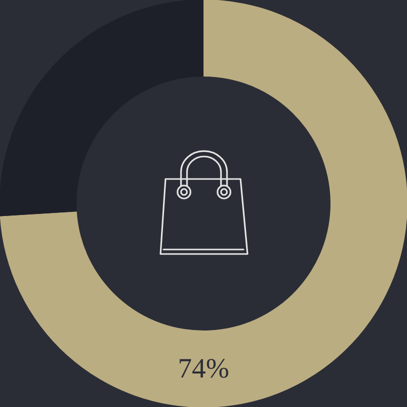 This screenshot has height=407, width=407. What do you see at coordinates (204, 369) in the screenshot?
I see `data-label: 74%` at bounding box center [204, 369].